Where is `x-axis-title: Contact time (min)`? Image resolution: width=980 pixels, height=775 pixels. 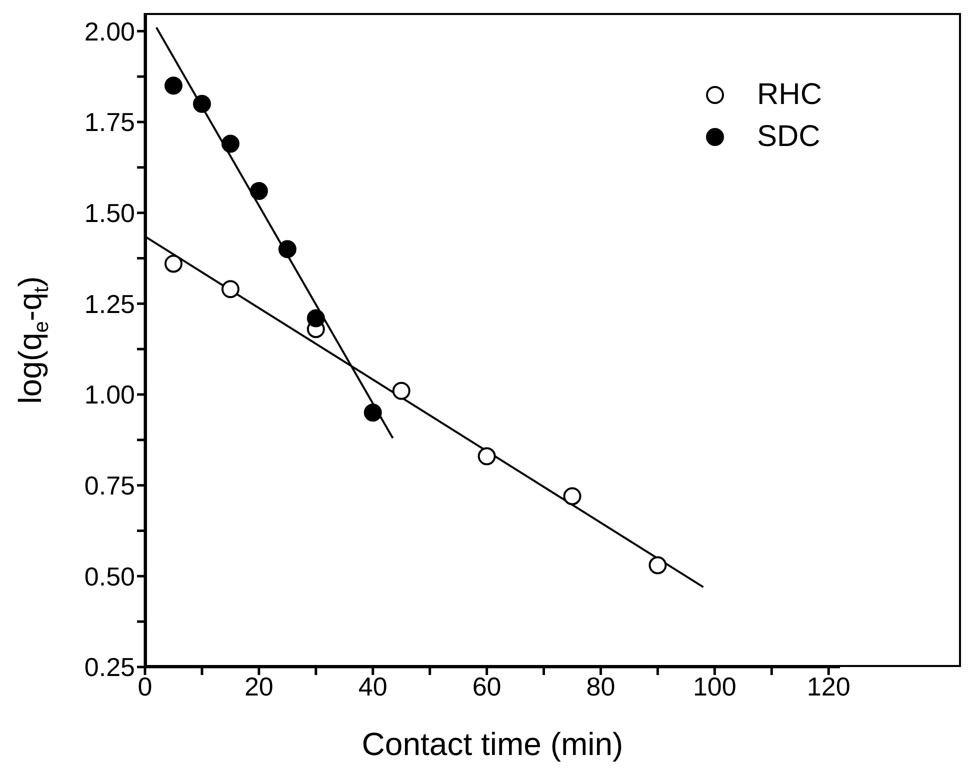 x-axis-title: Contact time (min) is located at coordinates (493, 744).